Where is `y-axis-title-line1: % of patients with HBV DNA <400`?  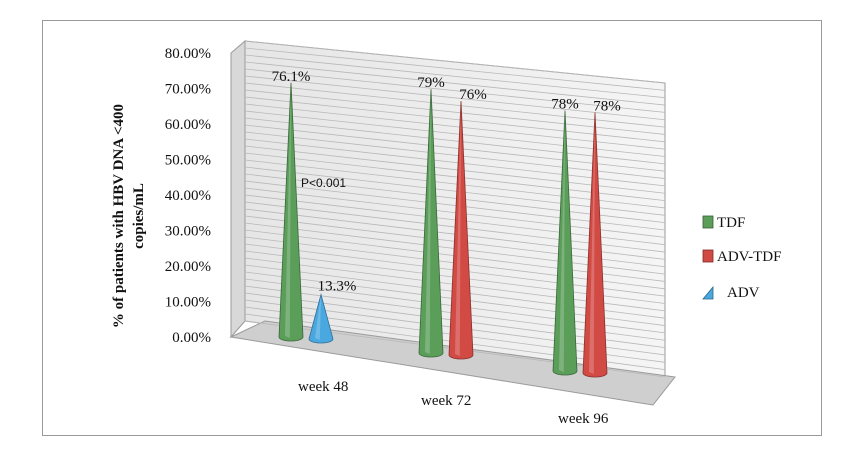
y-axis-title-line1: % of patients with HBV DNA <400 is located at coordinates (119, 216).